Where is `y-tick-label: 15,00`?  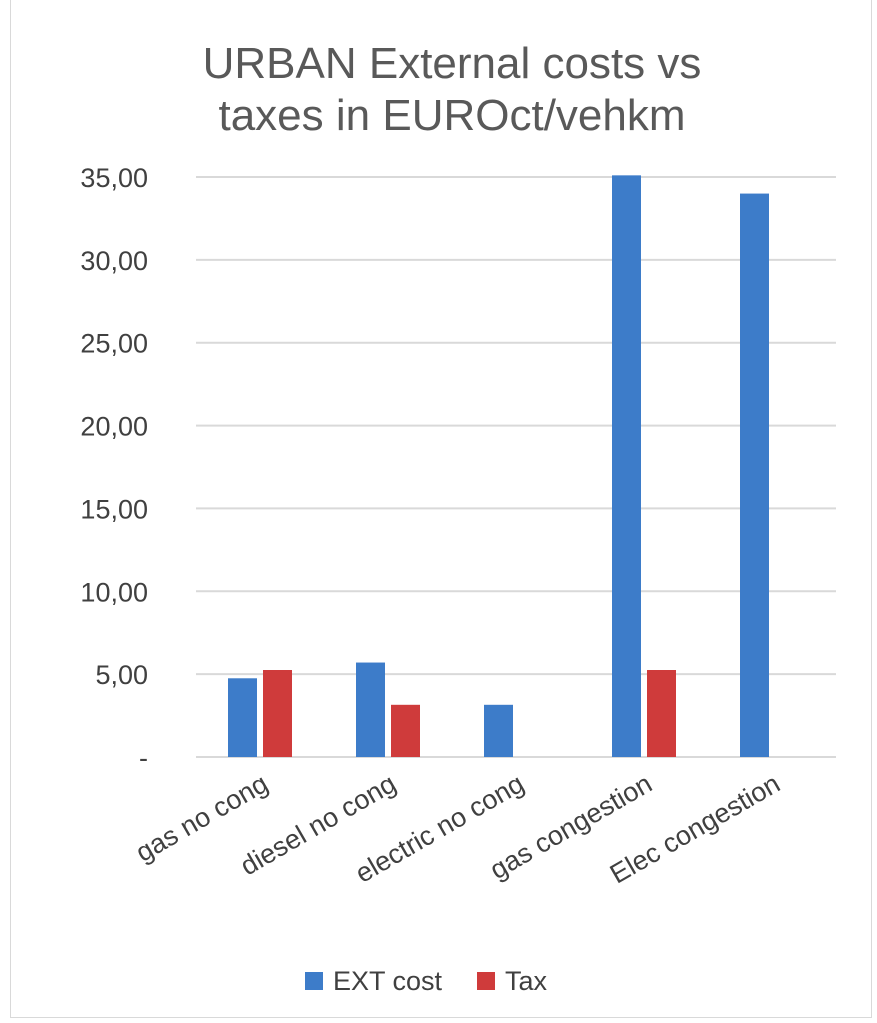 y-tick-label: 15,00 is located at coordinates (114, 509).